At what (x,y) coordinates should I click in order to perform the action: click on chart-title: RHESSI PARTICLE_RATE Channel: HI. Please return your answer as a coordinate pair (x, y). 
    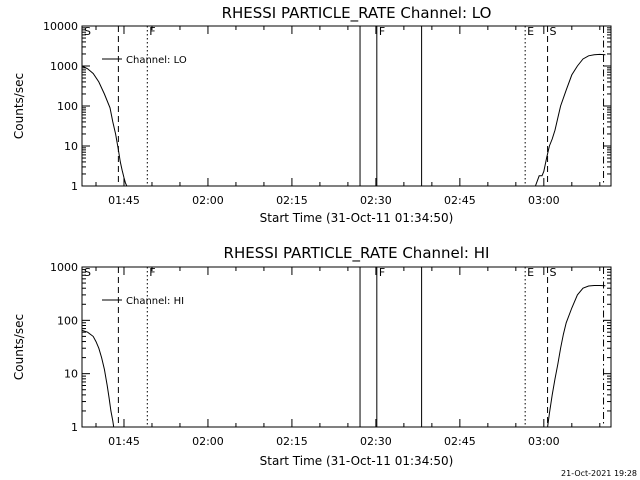
    Looking at the image, I should click on (357, 253).